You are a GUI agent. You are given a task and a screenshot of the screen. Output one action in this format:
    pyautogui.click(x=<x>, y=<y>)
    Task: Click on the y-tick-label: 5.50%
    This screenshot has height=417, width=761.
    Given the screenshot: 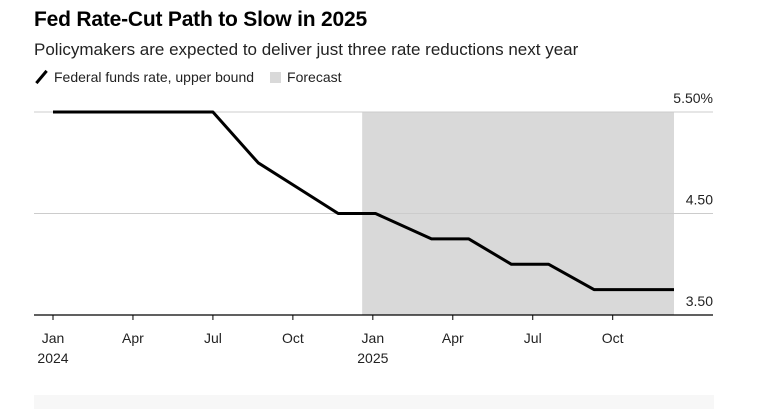 What is the action you would take?
    pyautogui.click(x=693, y=98)
    